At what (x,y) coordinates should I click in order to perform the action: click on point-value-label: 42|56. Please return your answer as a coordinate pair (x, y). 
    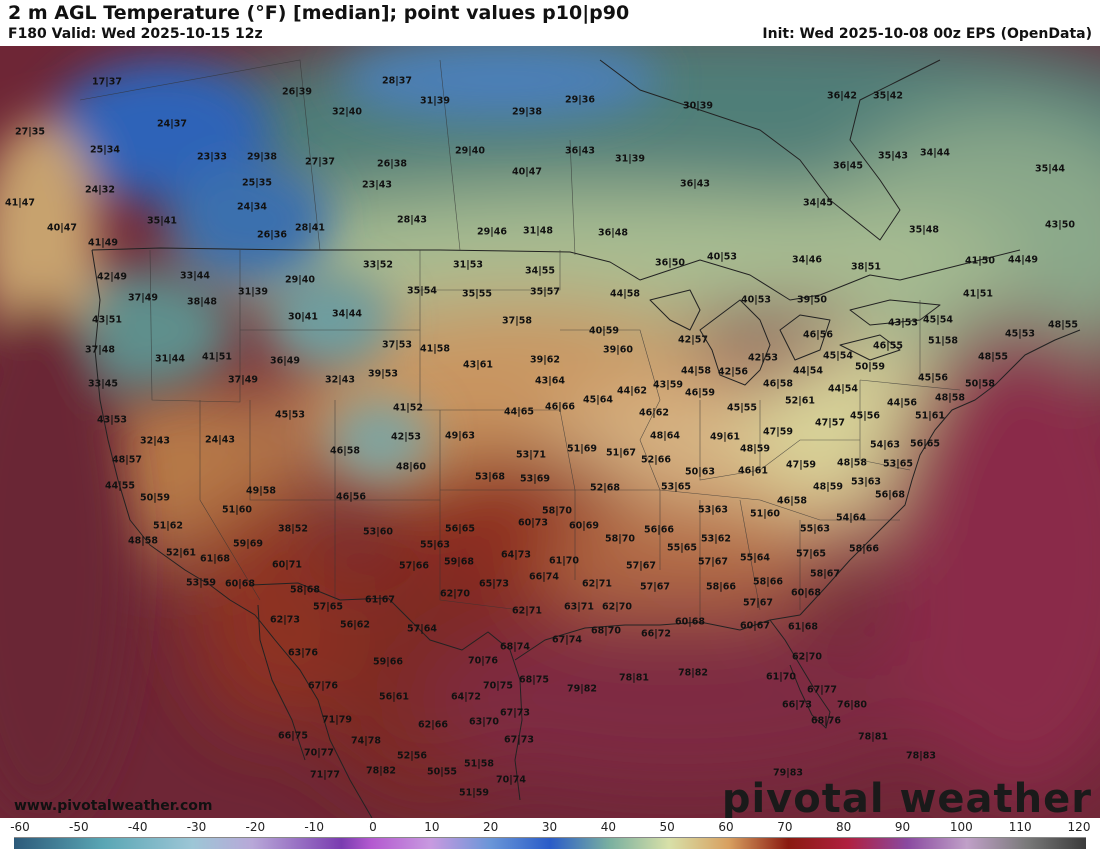
    Looking at the image, I should click on (733, 372).